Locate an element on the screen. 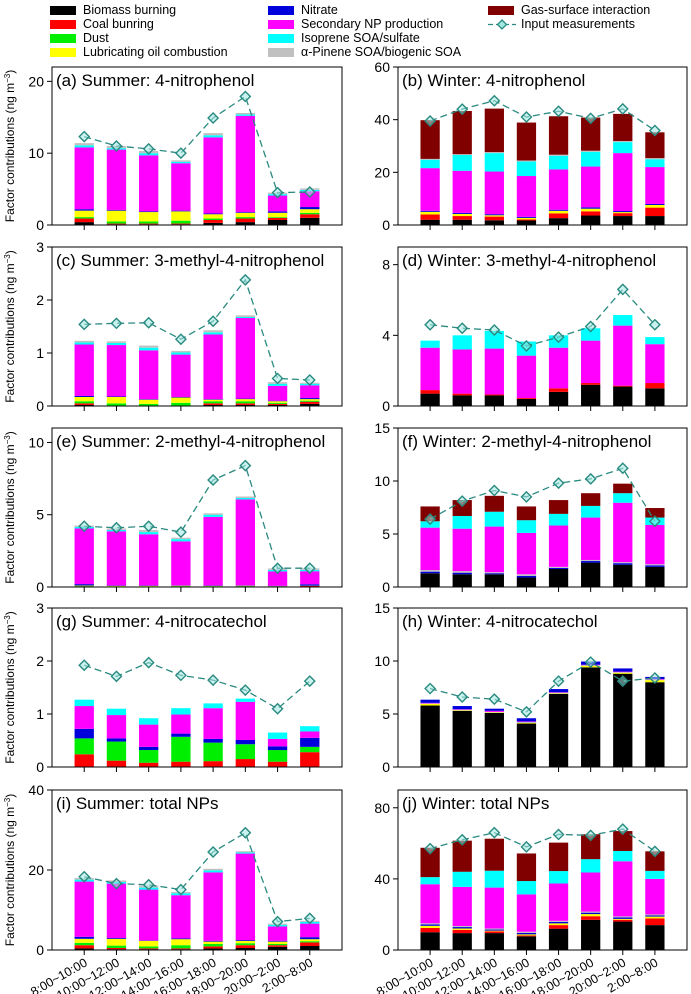 The width and height of the screenshot is (691, 994). y-axis-label-unit-exponent: −3 is located at coordinates (7, 259).